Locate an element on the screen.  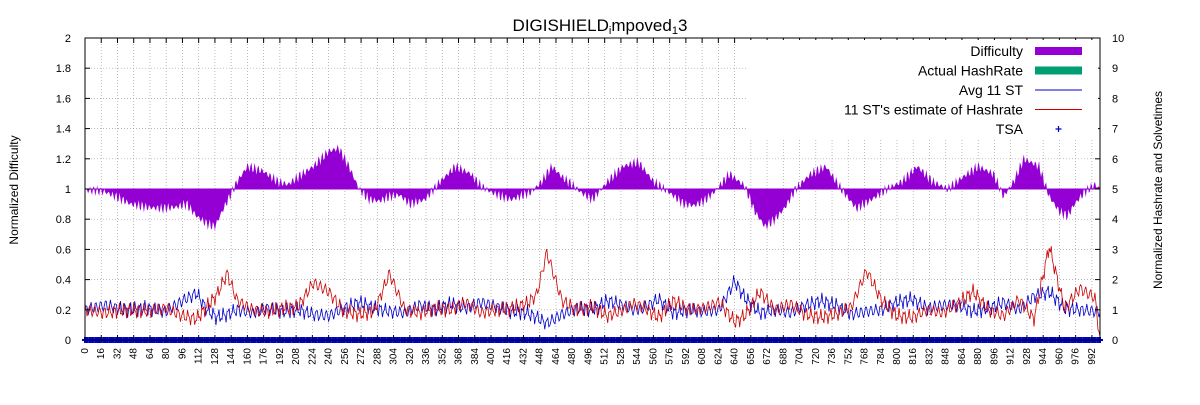
x-tick-label: 384 is located at coordinates (475, 356).